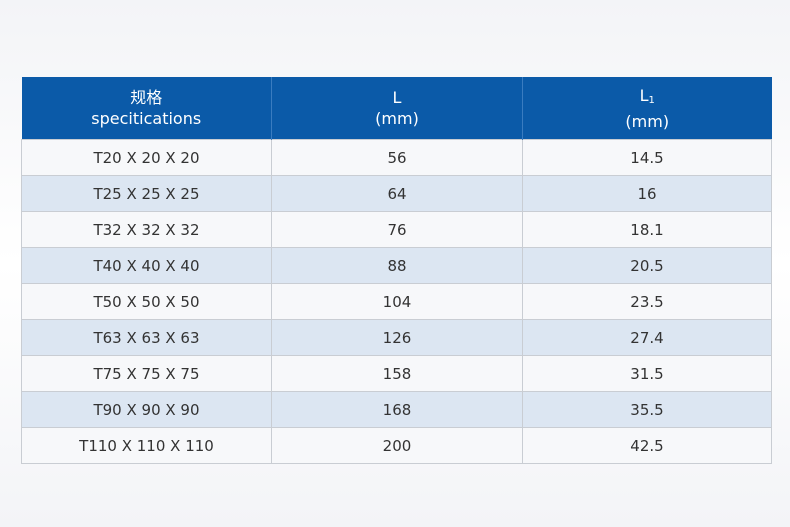  I want to click on table-cell: T50 X 50 X 50, so click(146, 301).